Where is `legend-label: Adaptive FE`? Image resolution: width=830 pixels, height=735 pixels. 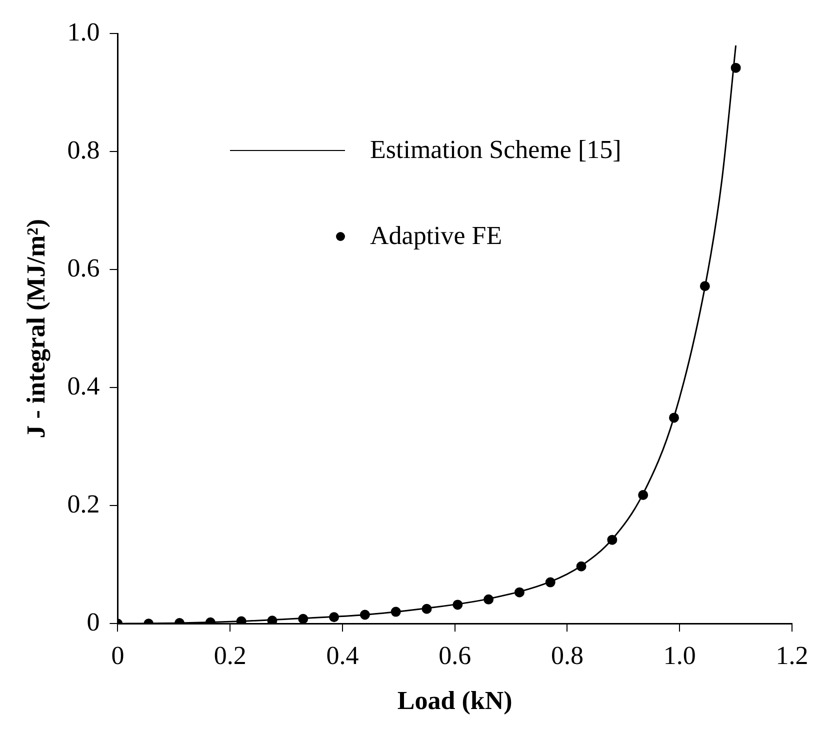 legend-label: Adaptive FE is located at coordinates (436, 236).